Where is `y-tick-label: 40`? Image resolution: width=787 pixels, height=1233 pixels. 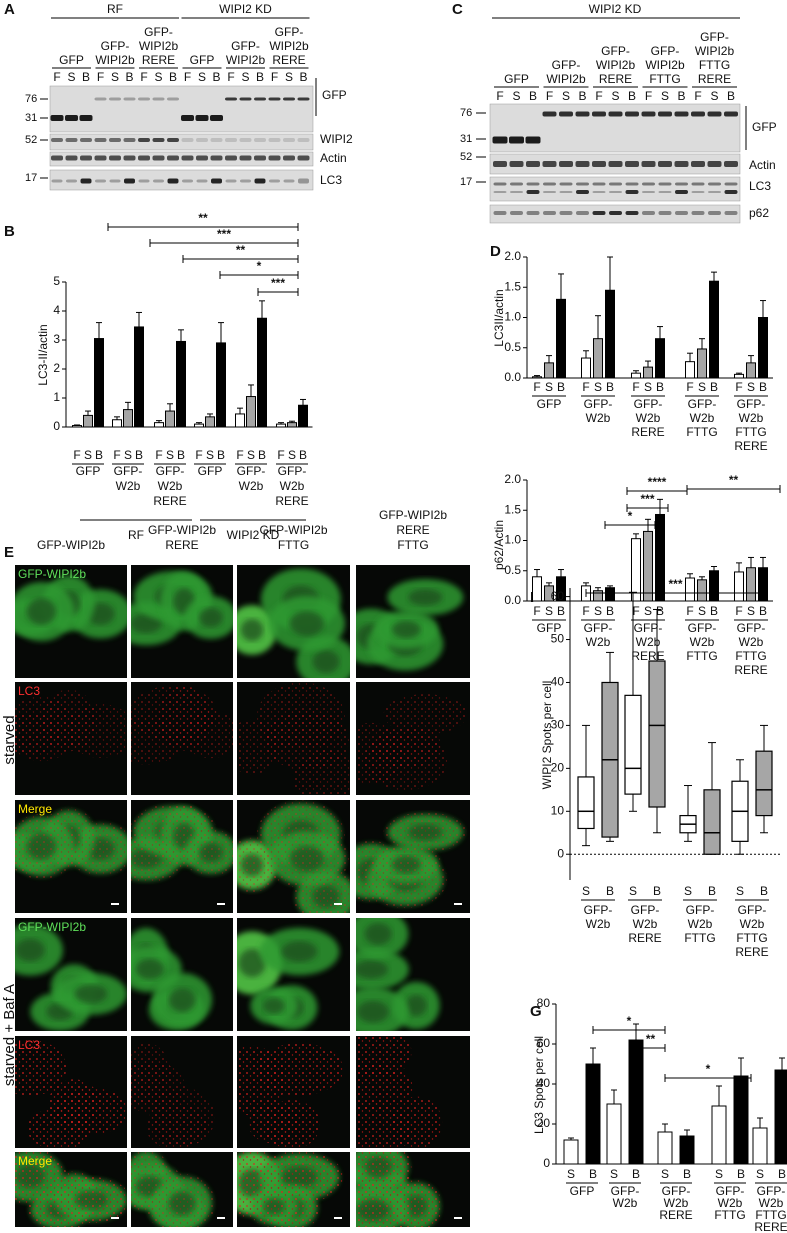
y-tick-label: 40 is located at coordinates (558, 682).